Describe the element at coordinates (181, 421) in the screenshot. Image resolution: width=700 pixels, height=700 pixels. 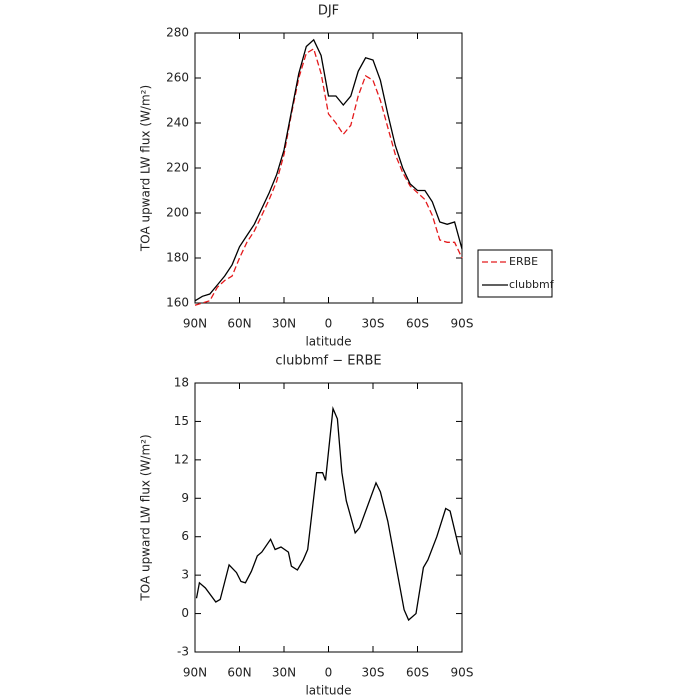
I see `y-tick-label: 15` at that location.